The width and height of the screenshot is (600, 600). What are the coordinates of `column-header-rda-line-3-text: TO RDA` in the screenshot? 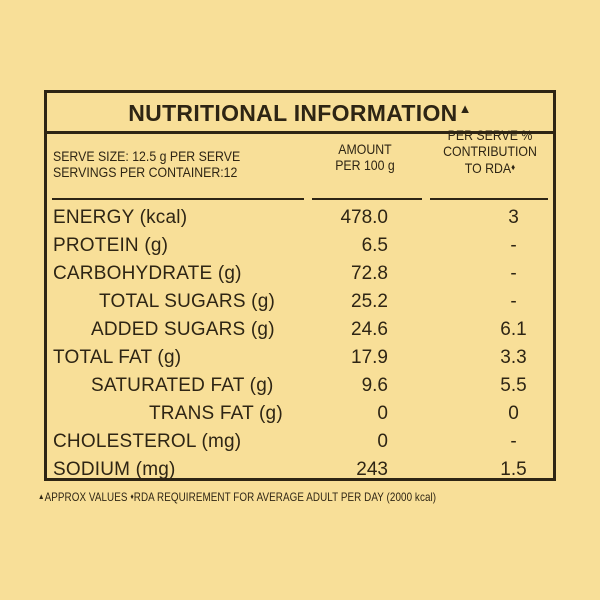 It's located at (488, 168).